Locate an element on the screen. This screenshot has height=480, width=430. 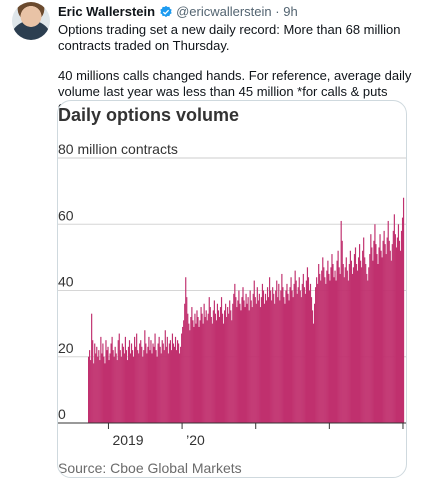
y-tick-label: 0 is located at coordinates (62, 414).